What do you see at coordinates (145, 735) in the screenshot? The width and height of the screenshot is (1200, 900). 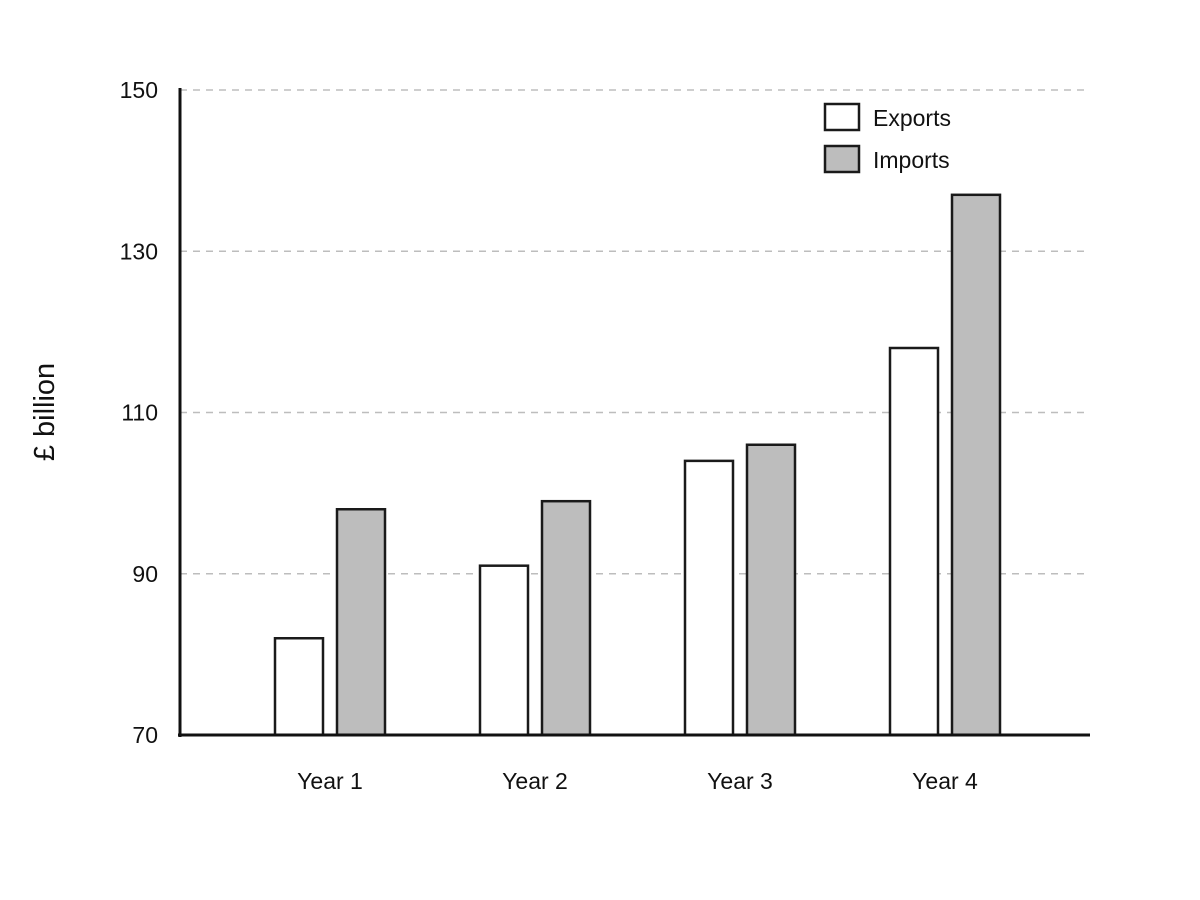 I see `y-tick-label: 70` at bounding box center [145, 735].